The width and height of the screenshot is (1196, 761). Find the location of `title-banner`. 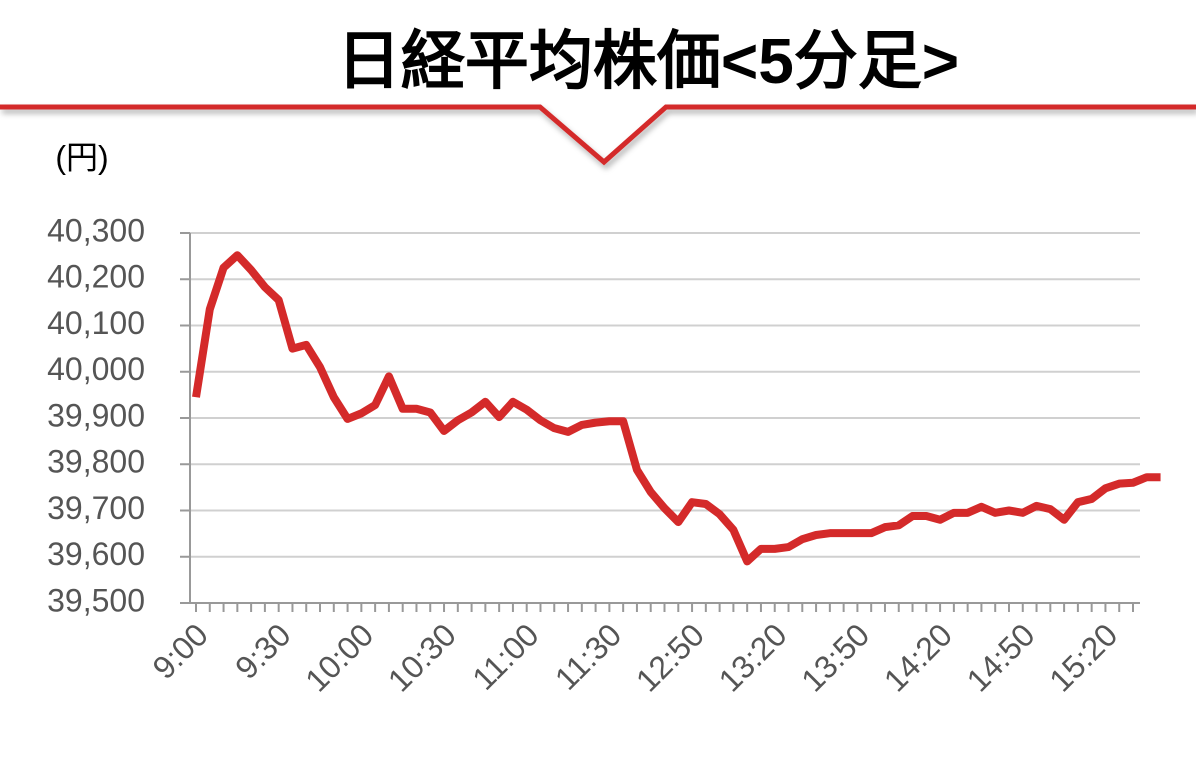

title-banner is located at coordinates (598, 135).